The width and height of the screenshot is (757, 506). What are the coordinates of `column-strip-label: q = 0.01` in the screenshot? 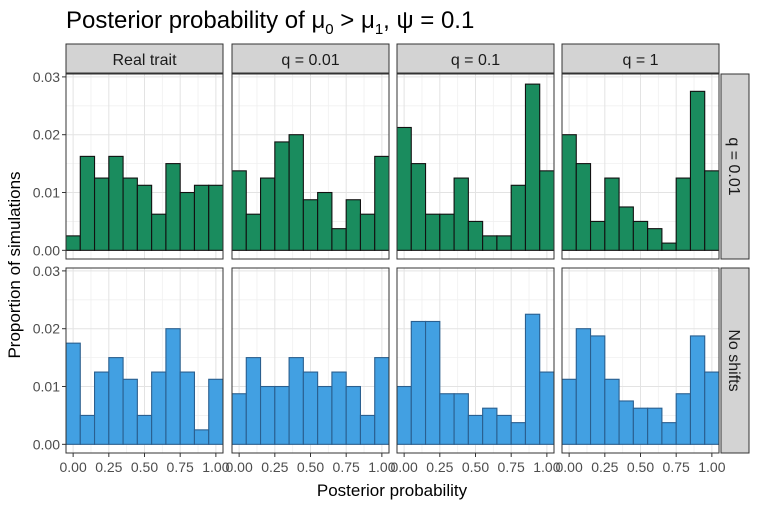 It's located at (310, 60).